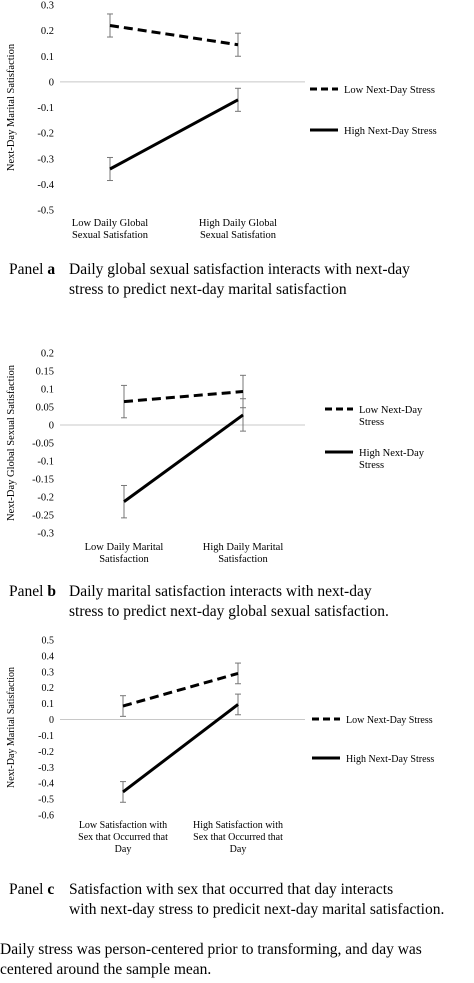 This screenshot has height=983, width=474. What do you see at coordinates (48, 656) in the screenshot?
I see `y-tick-label: 0.4` at bounding box center [48, 656].